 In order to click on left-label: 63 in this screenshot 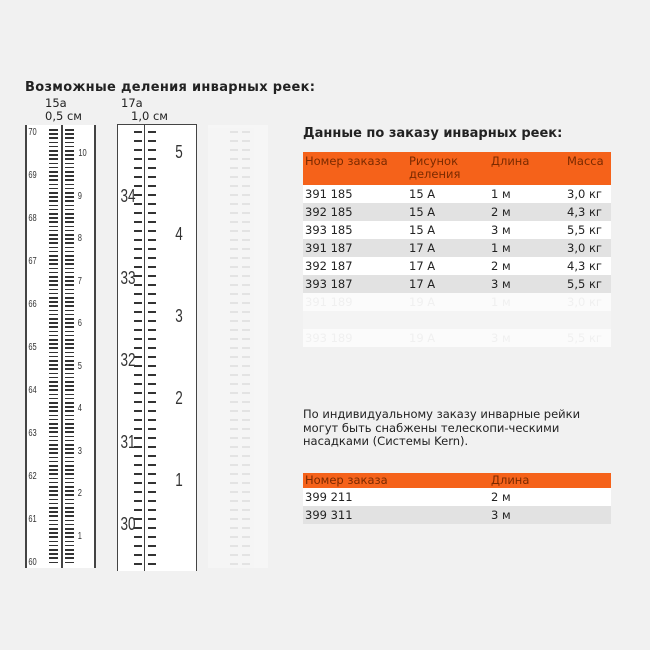, I will do `click(32, 433)`.